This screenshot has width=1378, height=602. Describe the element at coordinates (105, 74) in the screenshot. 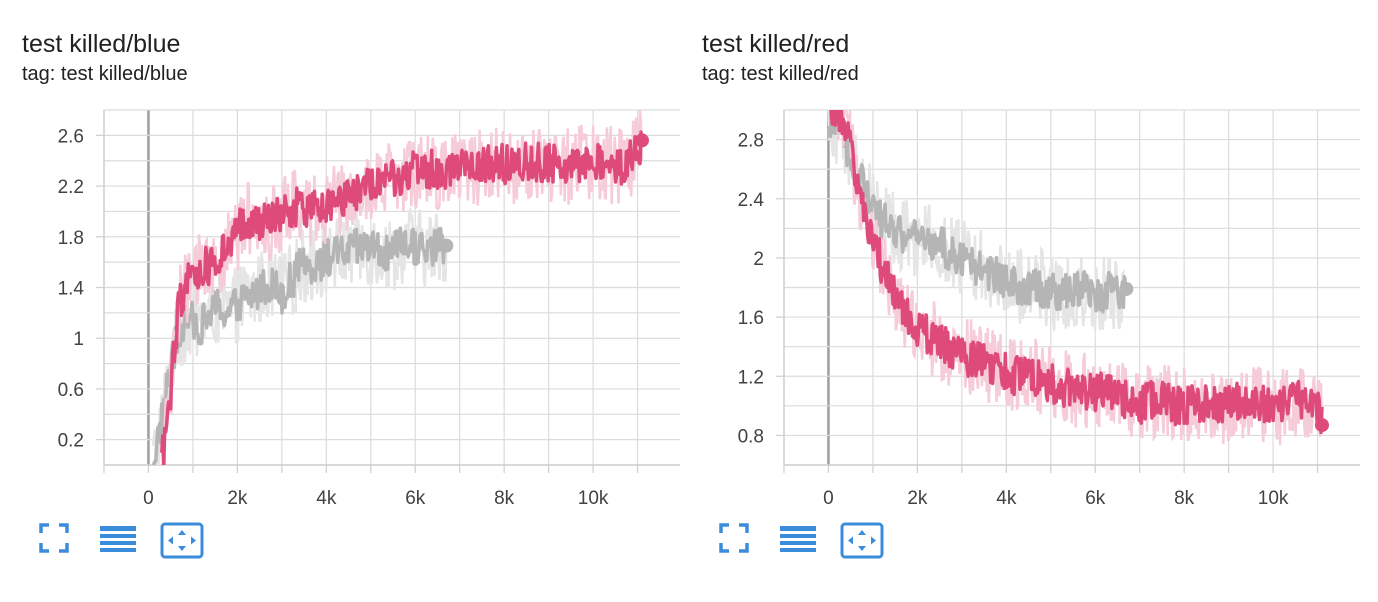

I see `chart-tag: tag: test killed/blue` at that location.